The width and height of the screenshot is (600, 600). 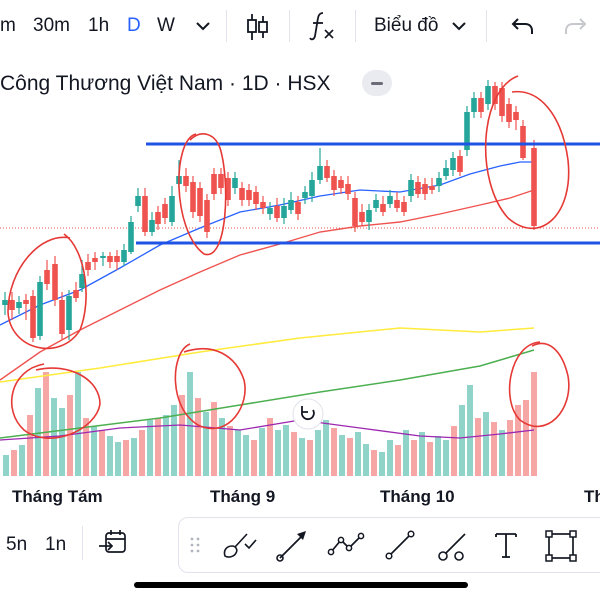 What do you see at coordinates (166, 25) in the screenshot?
I see `interval-week: W` at bounding box center [166, 25].